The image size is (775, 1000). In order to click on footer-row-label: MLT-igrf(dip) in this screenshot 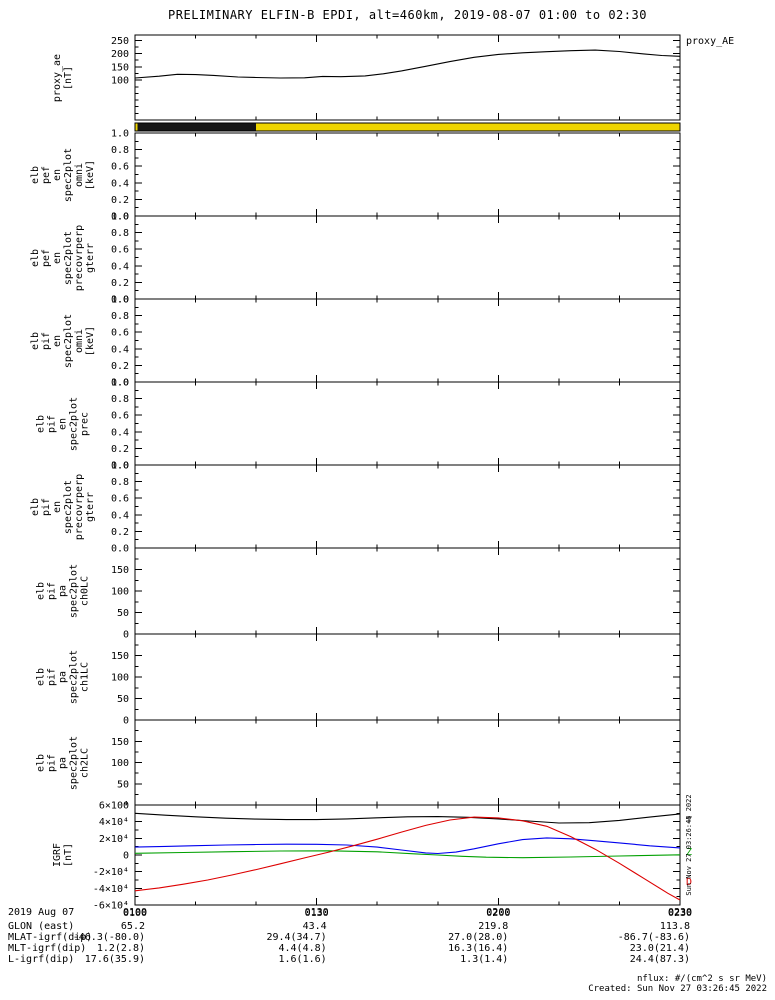, I will do `click(47, 948)`.